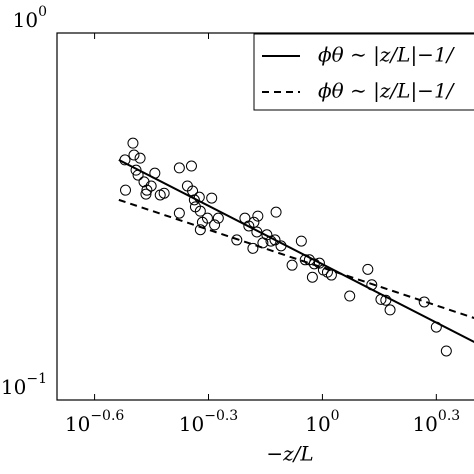 This screenshot has width=474, height=474. I want to click on tick-label: 100.3, so click(436, 422).